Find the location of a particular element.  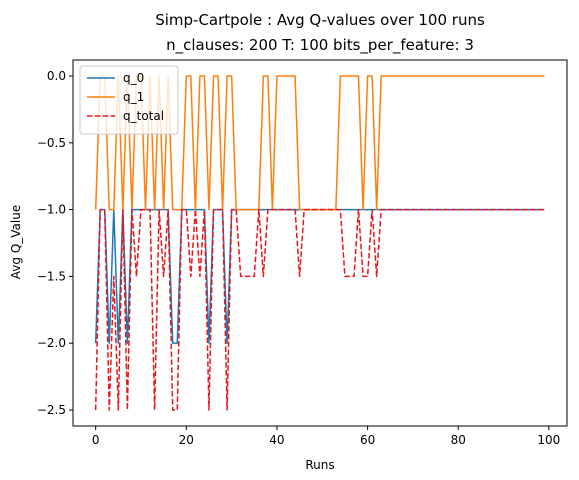

x-tick-label: 40 is located at coordinates (276, 440).